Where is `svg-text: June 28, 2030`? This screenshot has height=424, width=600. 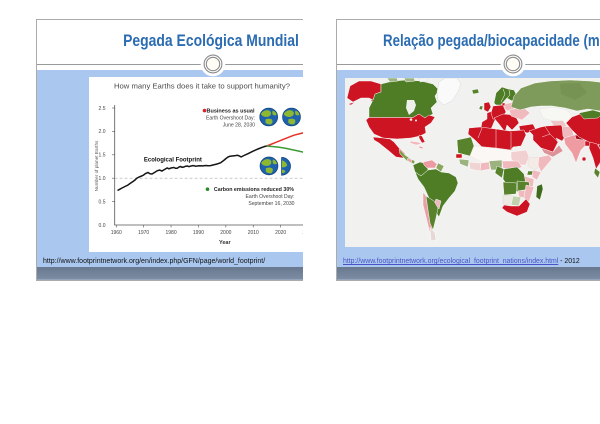
svg-text: June 28, 2030 is located at coordinates (239, 126).